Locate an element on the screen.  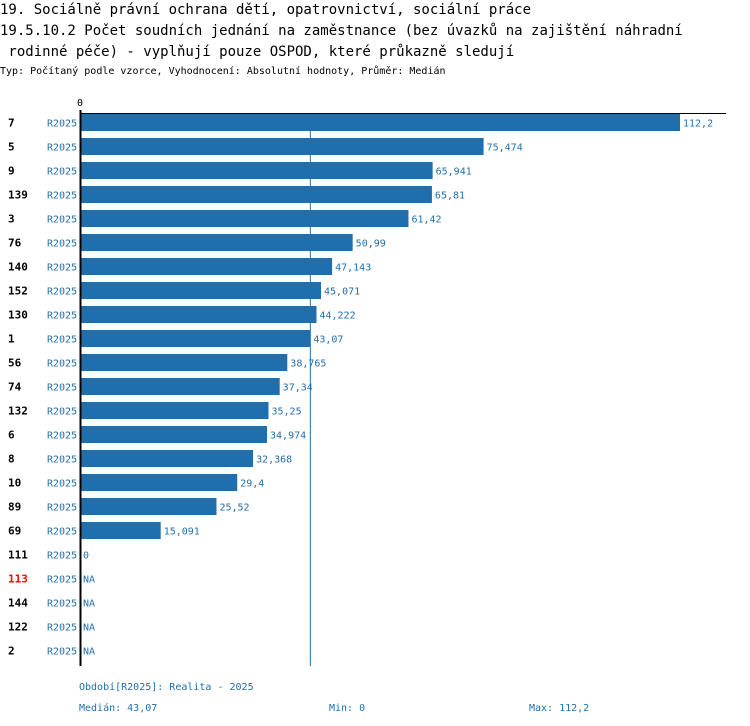
bar-value-label: 25,52 is located at coordinates (234, 508).